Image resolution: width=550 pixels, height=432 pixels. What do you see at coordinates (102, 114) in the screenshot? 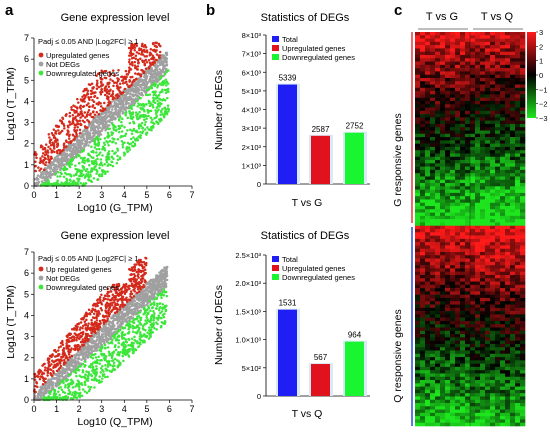
I see `scatter-g-points` at bounding box center [102, 114].